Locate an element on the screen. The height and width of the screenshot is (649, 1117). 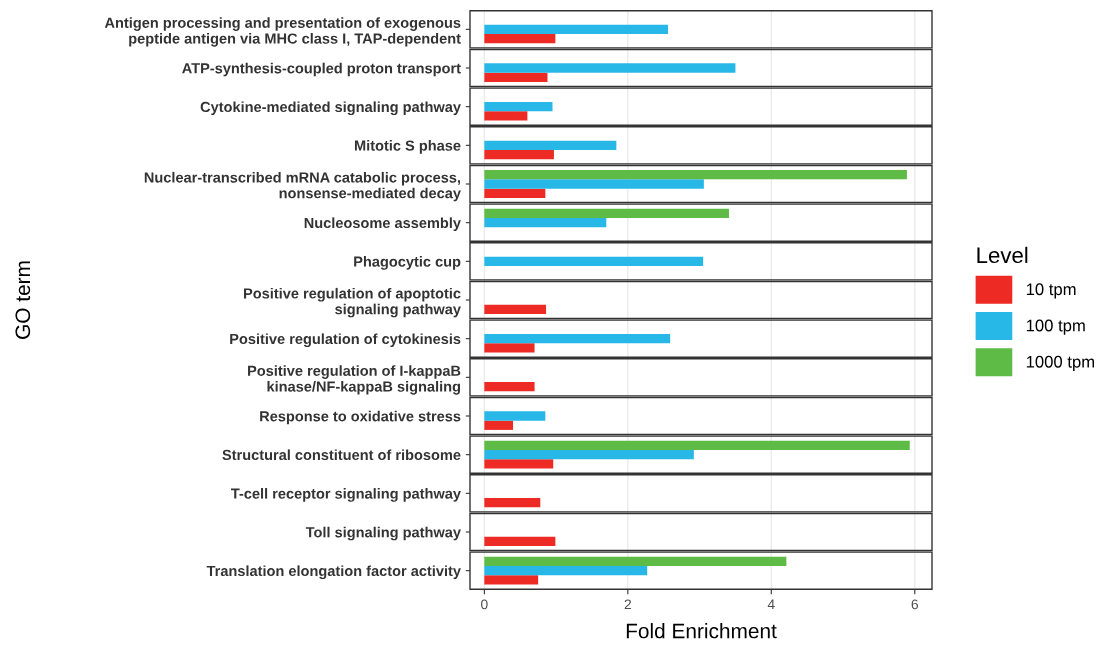
y-tick-label: Translation elongation factor activity is located at coordinates (333, 572).